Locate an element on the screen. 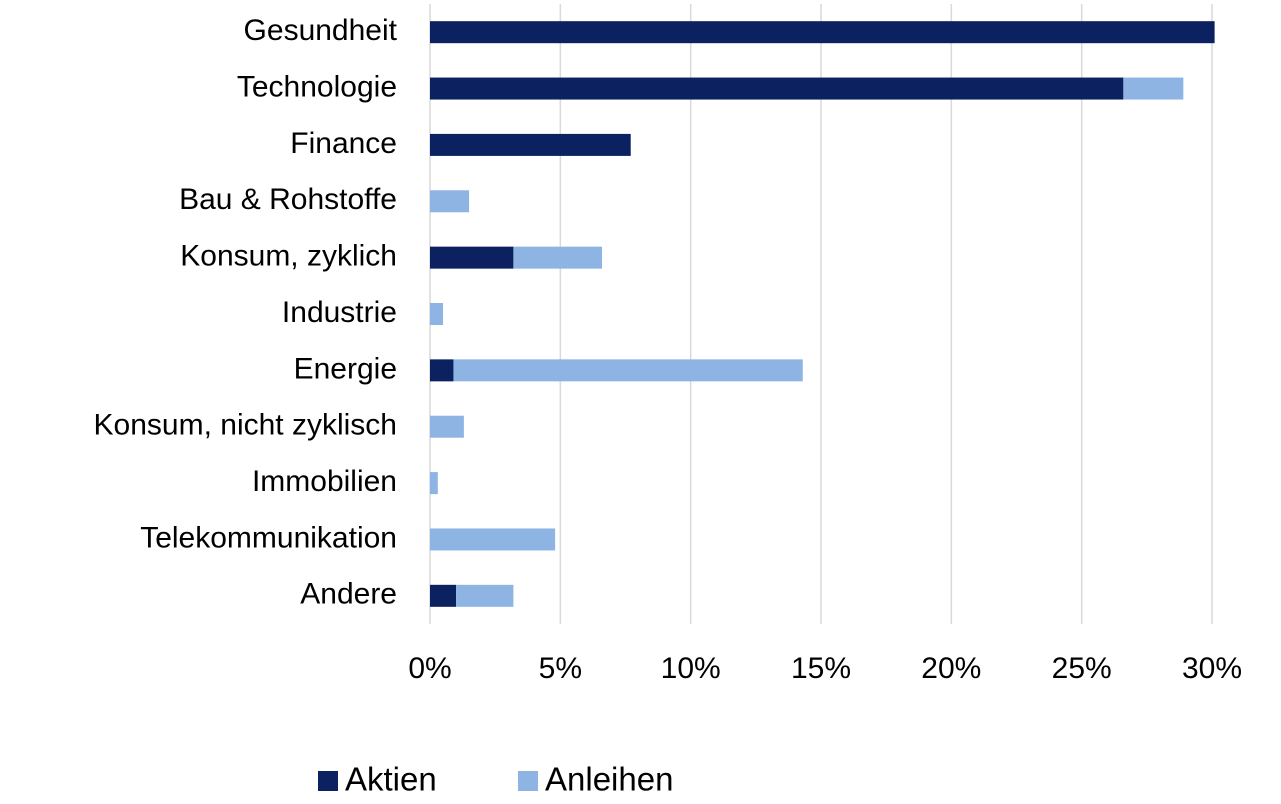  y-tick-label: Konsum, zyklich is located at coordinates (288, 256).